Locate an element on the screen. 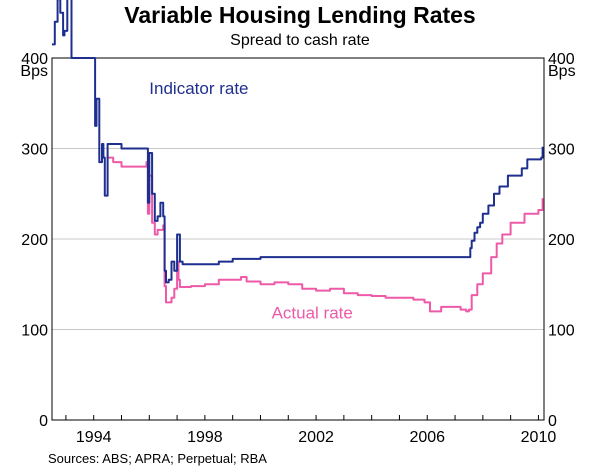 The image size is (600, 470). y-tick-label-right: 400 is located at coordinates (561, 59).